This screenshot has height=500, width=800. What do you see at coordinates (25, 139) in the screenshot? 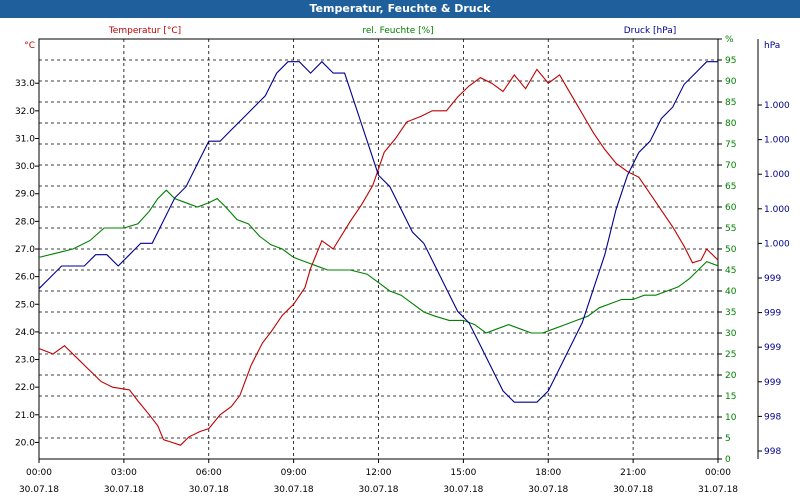
I see `temperature-tick-label: 31.0` at bounding box center [25, 139].